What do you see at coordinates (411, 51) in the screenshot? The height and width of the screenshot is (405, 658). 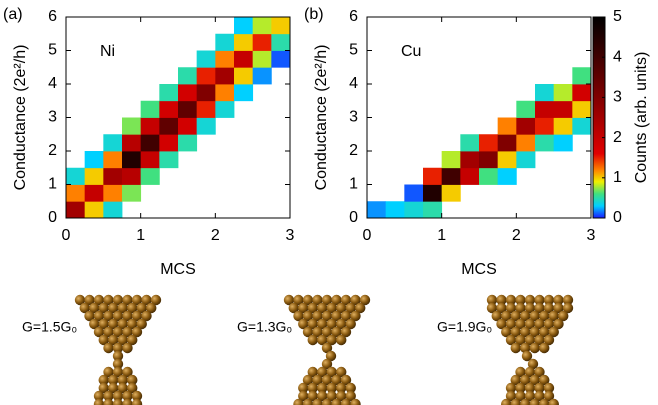 I see `panel-material: Cu` at bounding box center [411, 51].